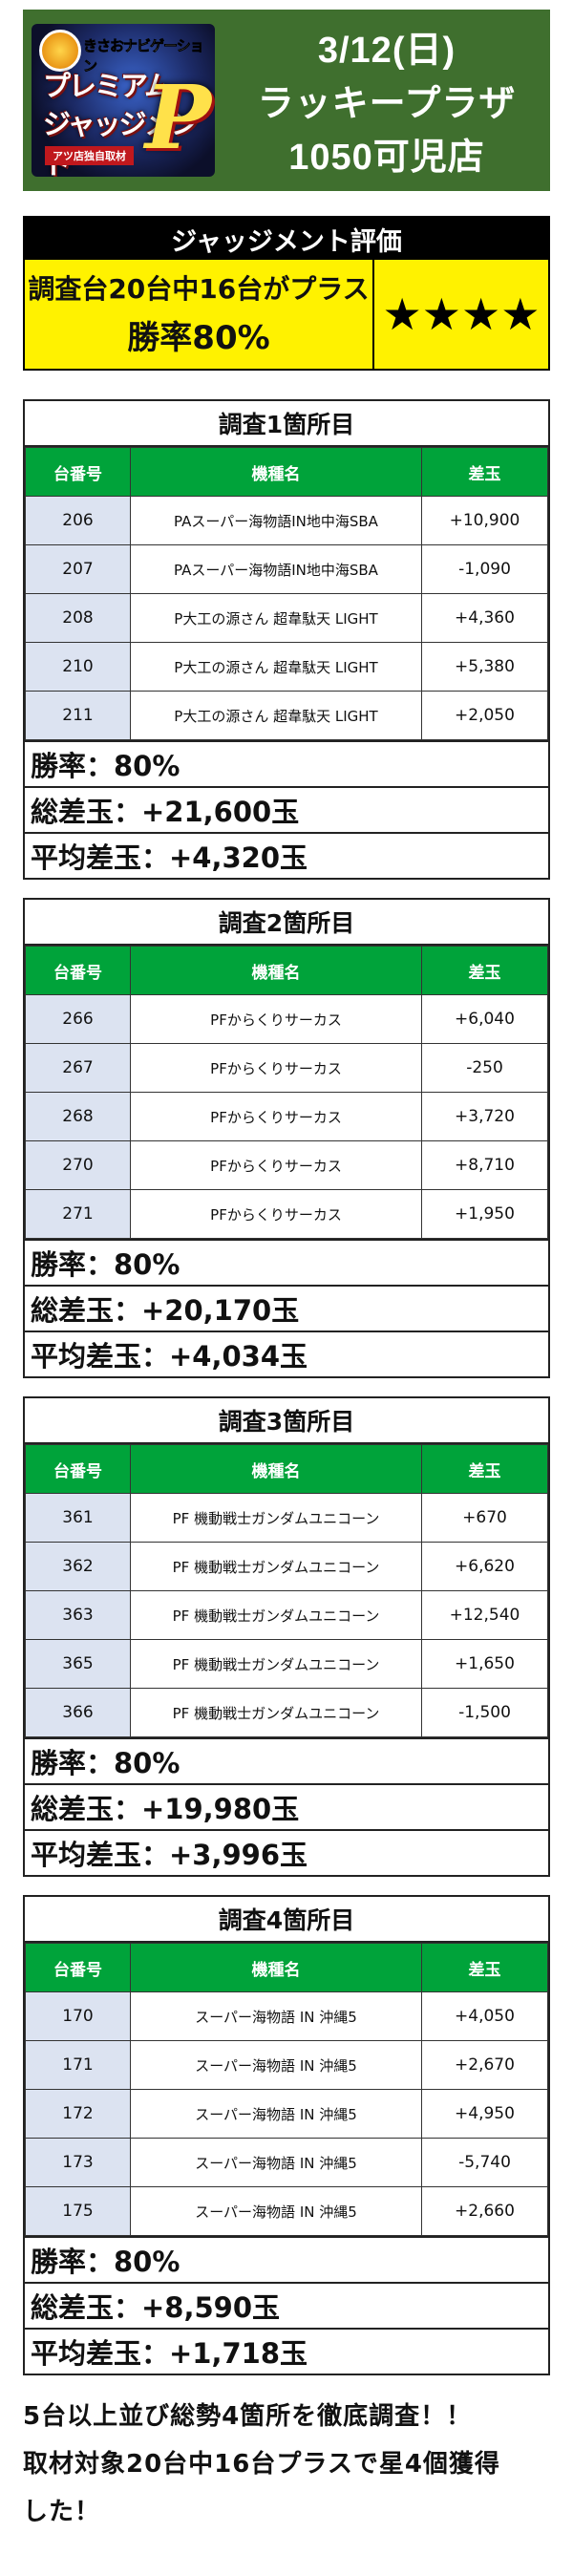 The width and height of the screenshot is (573, 2576). What do you see at coordinates (286, 1806) in the screenshot?
I see `total-diff: 総差玉：+19,980玉` at bounding box center [286, 1806].